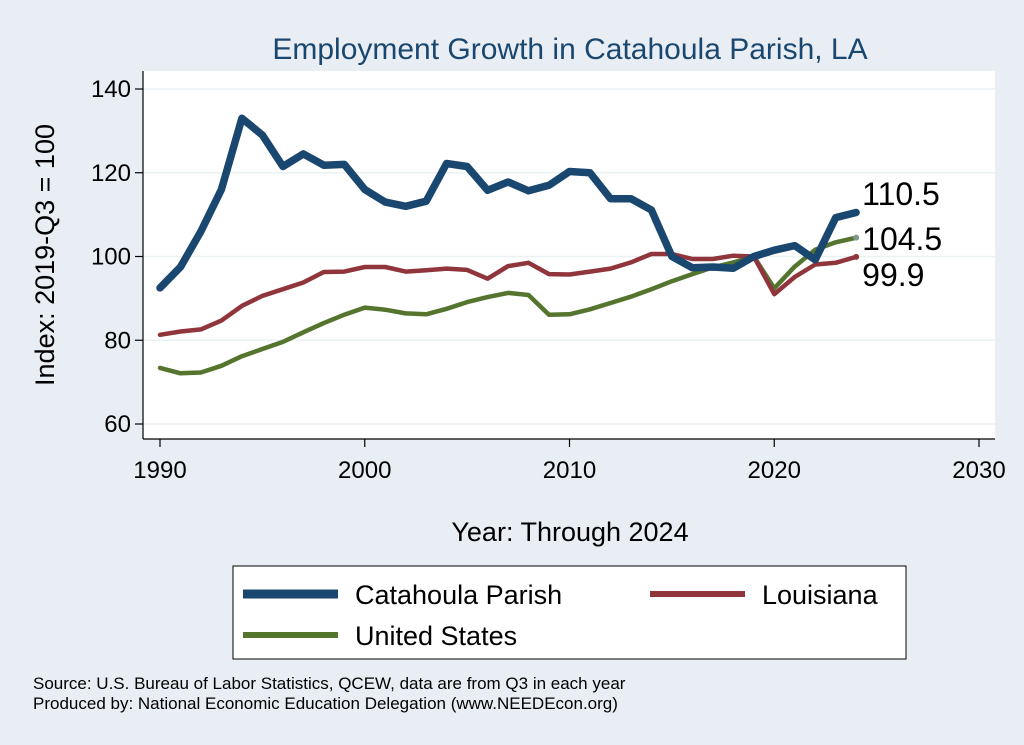 Image resolution: width=1024 pixels, height=745 pixels. I want to click on legend: Catahoula Parish Louisiana United States, so click(561, 615).